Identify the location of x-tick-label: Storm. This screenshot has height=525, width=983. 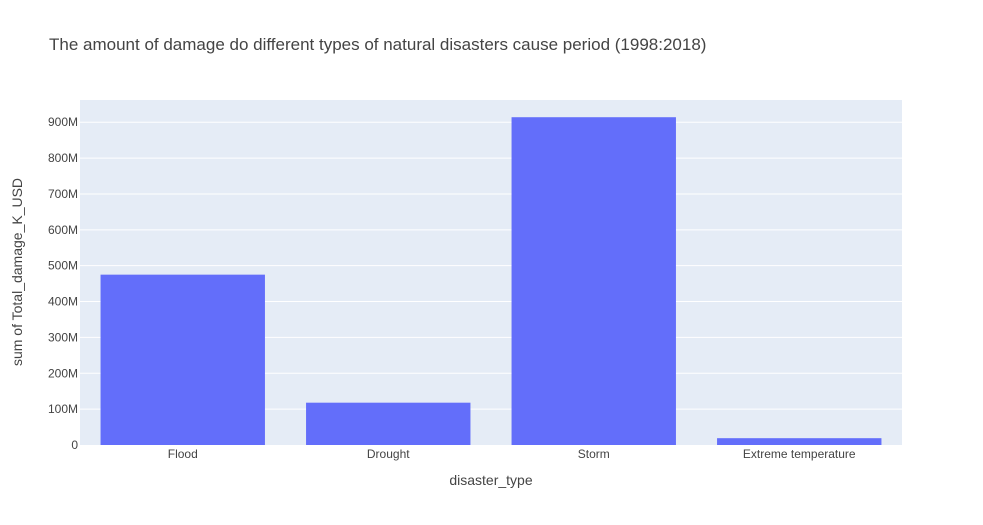
(594, 454).